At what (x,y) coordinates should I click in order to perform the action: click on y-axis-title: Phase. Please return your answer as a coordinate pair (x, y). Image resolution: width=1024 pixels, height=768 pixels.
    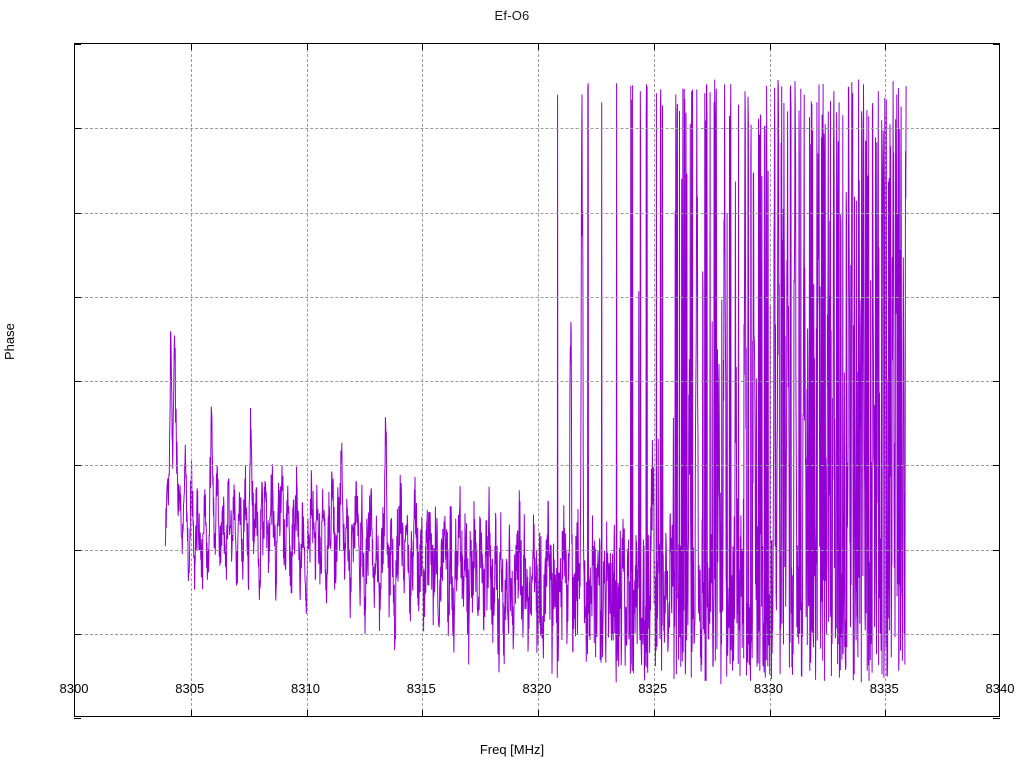
    Looking at the image, I should click on (9, 341).